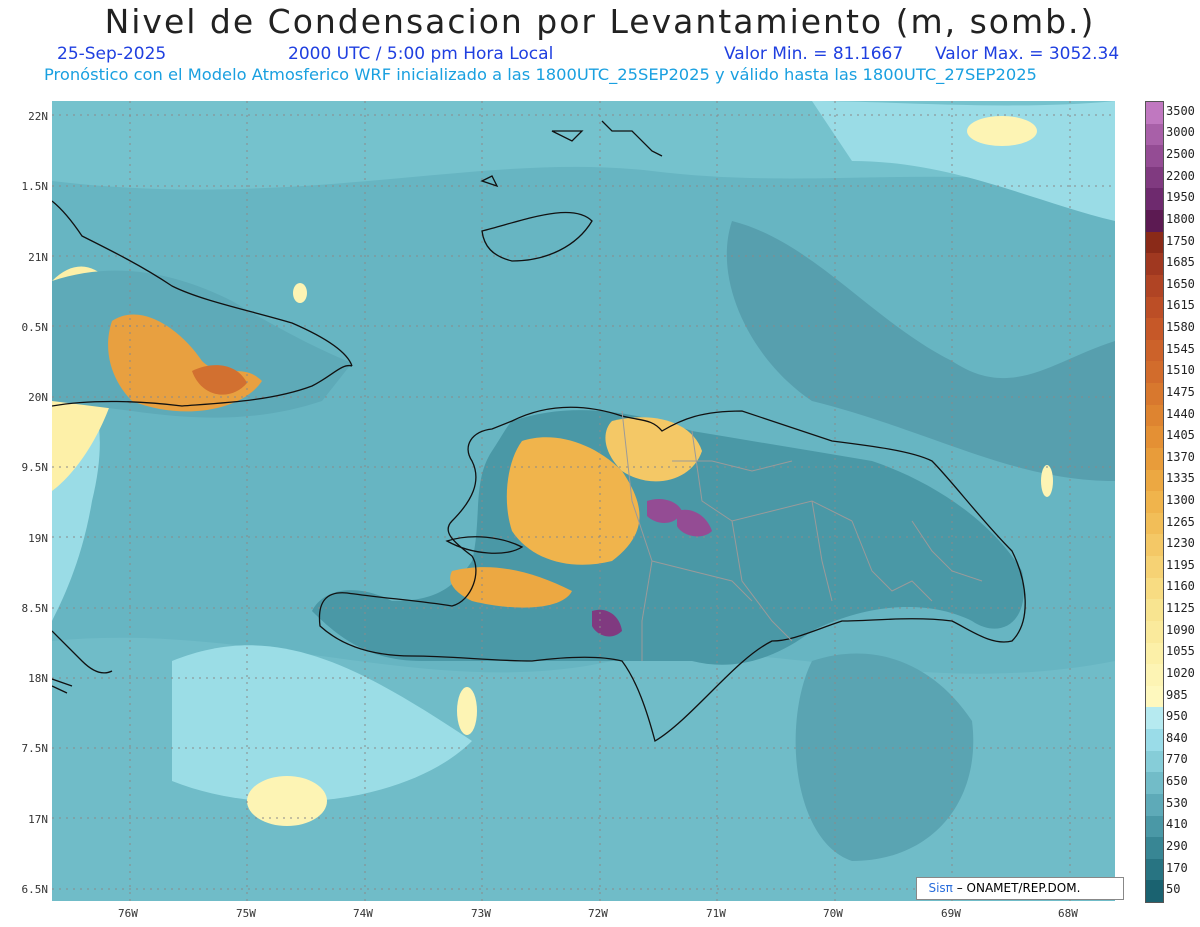  Describe the element at coordinates (1180, 500) in the screenshot. I see `colorbar-label: 1300` at that location.